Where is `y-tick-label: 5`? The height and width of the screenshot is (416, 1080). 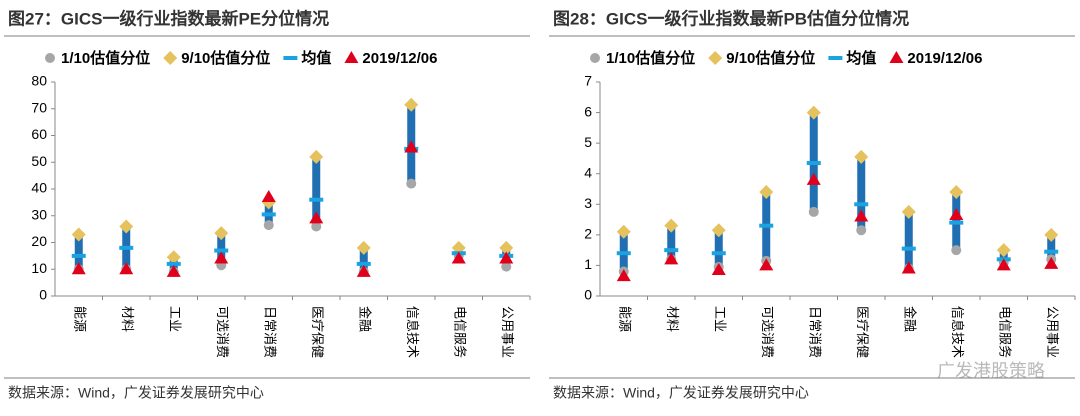
y-tick-label: 5 is located at coordinates (588, 142).